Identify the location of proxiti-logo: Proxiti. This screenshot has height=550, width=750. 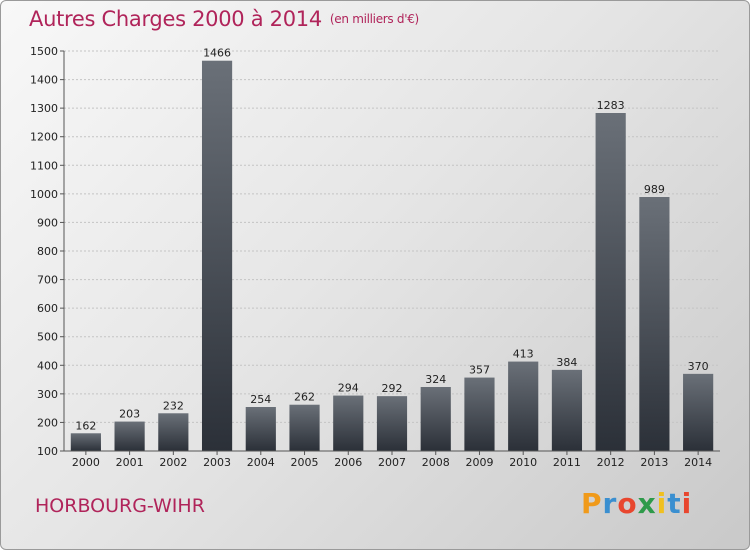
(636, 503).